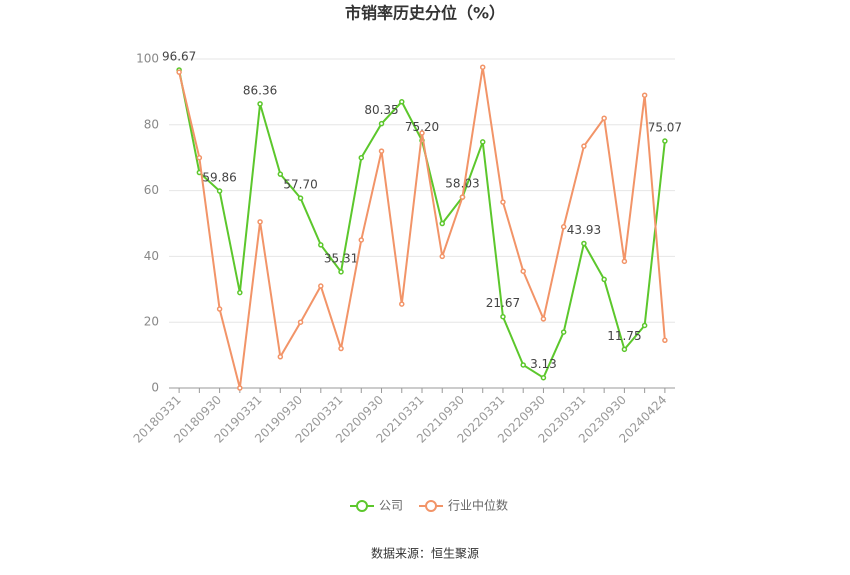 This screenshot has width=850, height=575. I want to click on data-label: 80.35, so click(381, 110).